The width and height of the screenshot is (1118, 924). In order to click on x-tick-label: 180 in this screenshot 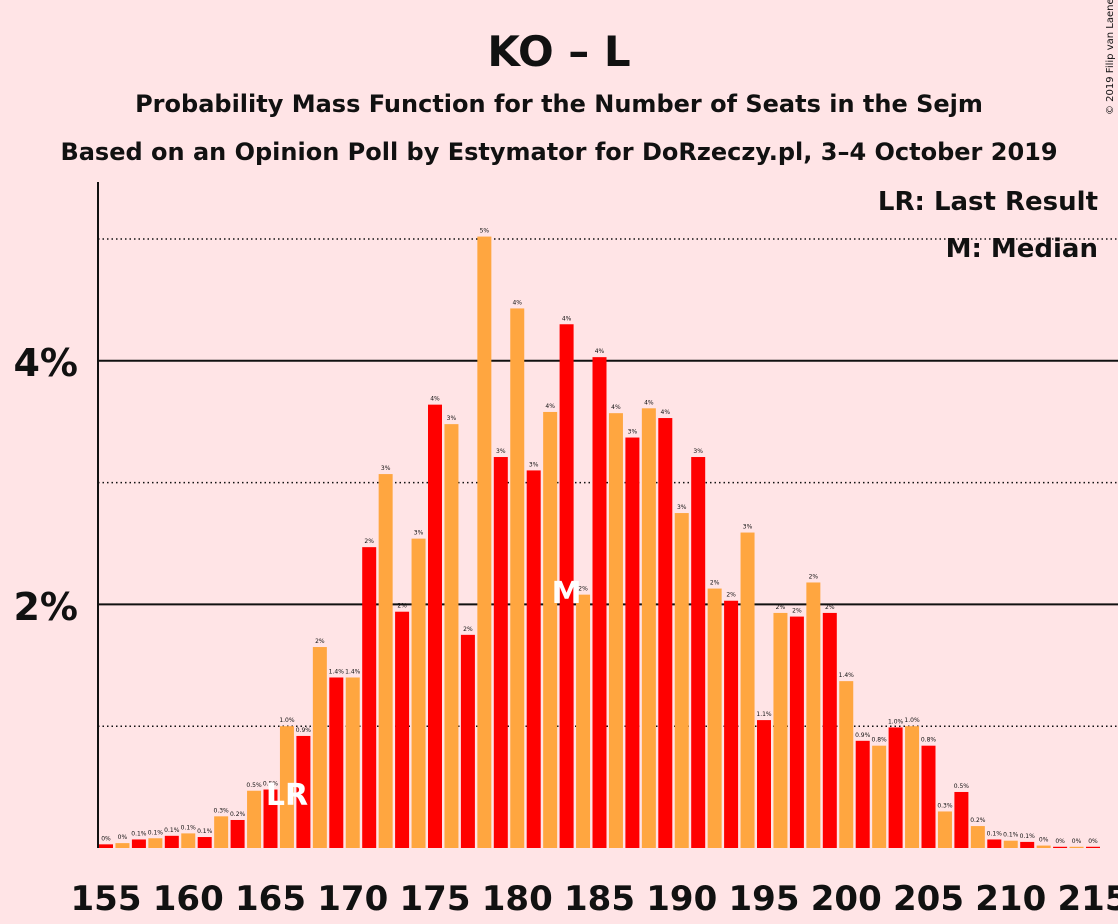, I will do `click(517, 899)`.